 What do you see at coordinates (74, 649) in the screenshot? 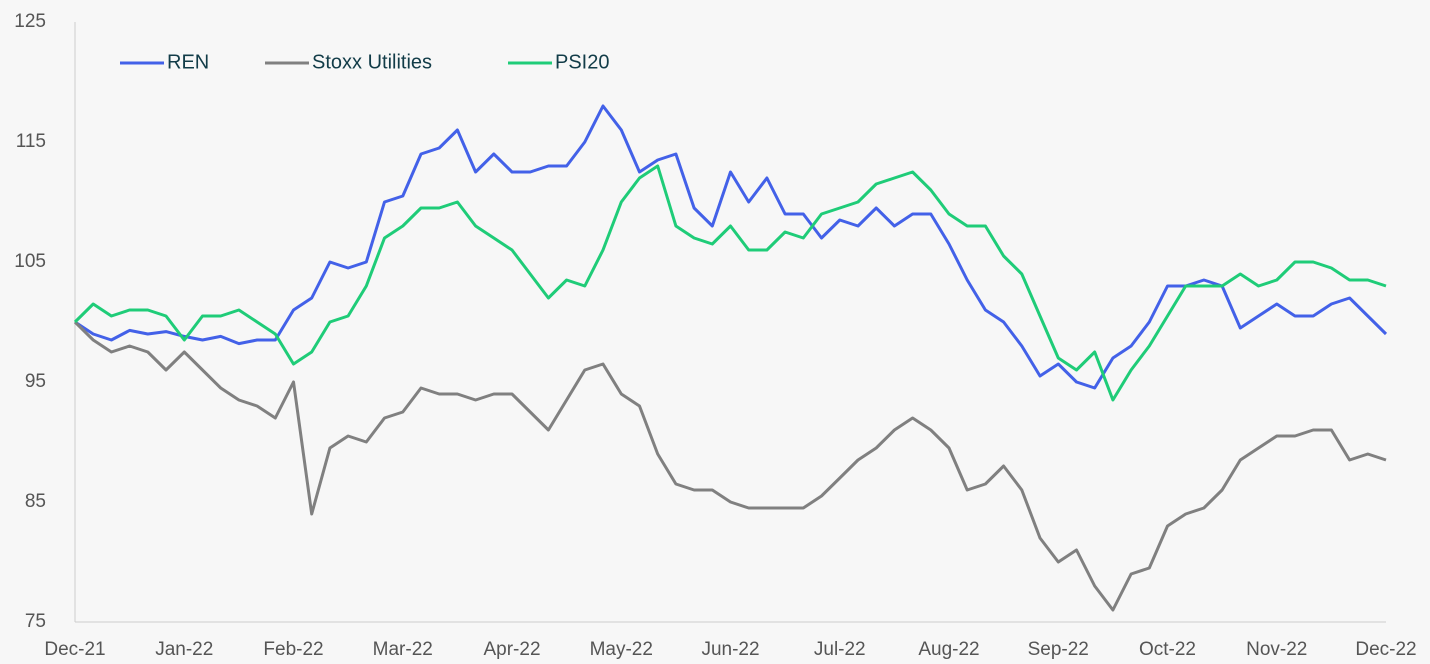
I see `x-tick-label: Dec-21` at bounding box center [74, 649].